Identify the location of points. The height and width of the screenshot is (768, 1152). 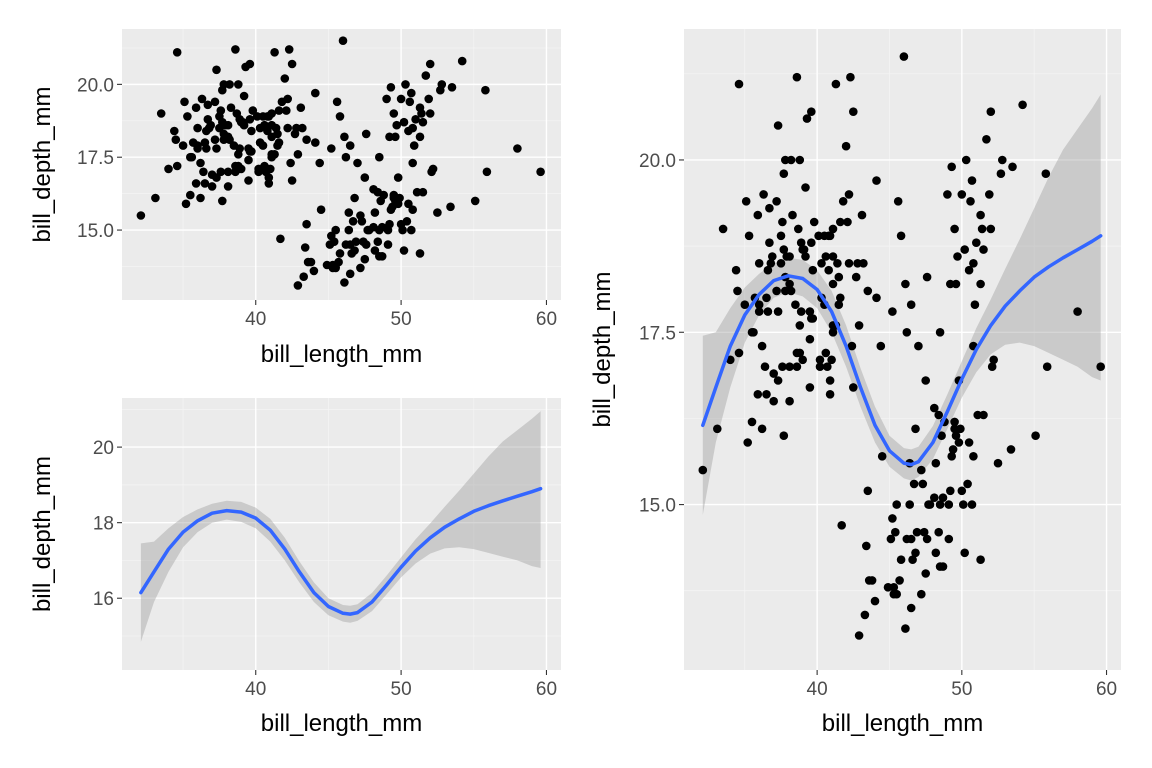
(340, 163).